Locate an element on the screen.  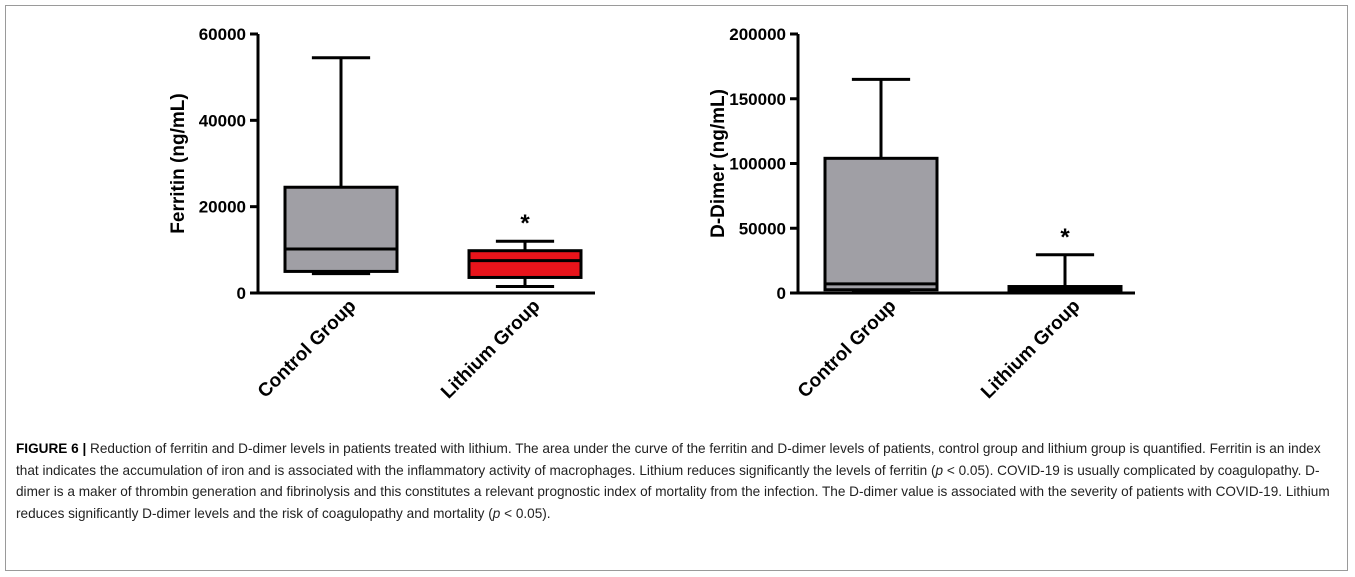
caption-text-3: < 0.05). is located at coordinates (525, 513).